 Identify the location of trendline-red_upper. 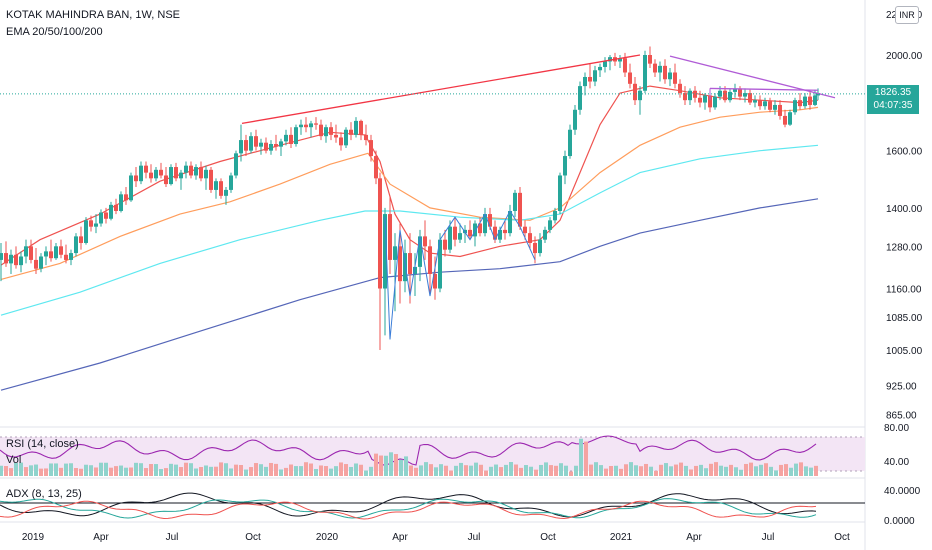
(441, 89).